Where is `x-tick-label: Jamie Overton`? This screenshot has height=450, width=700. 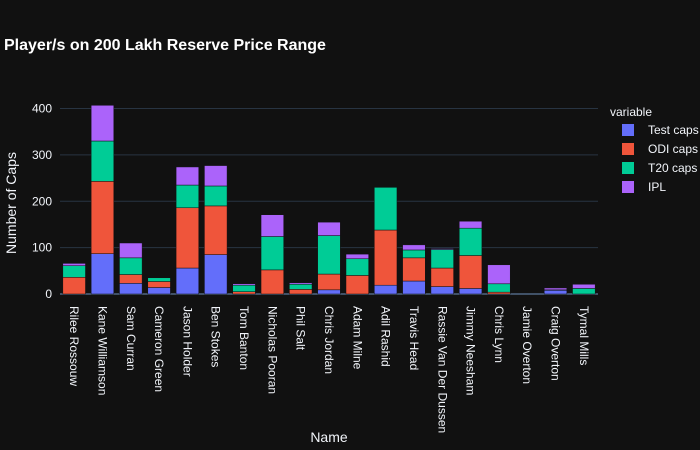
x-tick-label: Jamie Overton is located at coordinates (527, 345).